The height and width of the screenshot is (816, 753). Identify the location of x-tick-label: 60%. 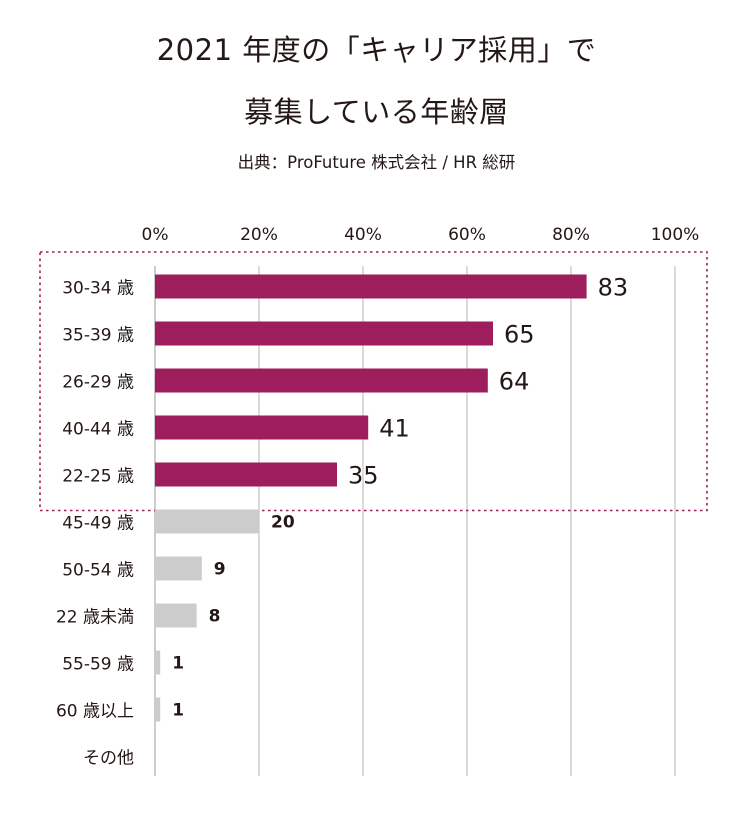
(467, 235).